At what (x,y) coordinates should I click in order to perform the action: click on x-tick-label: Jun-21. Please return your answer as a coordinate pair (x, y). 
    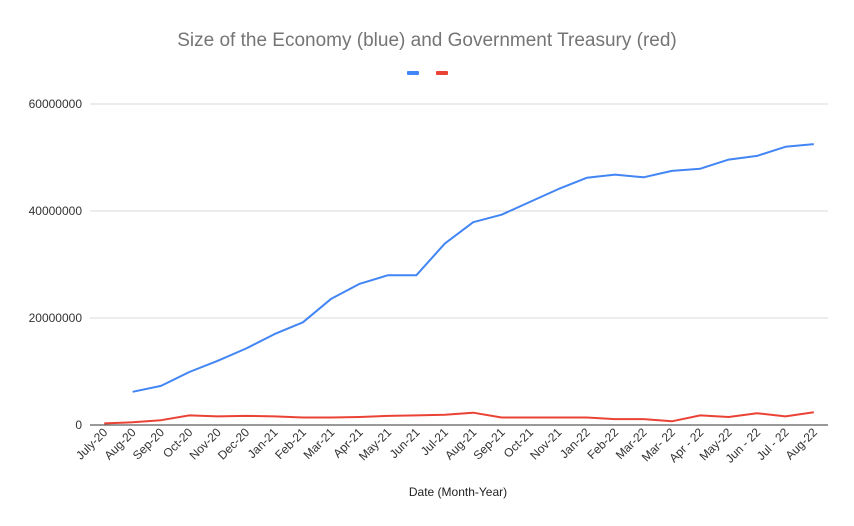
    Looking at the image, I should click on (405, 443).